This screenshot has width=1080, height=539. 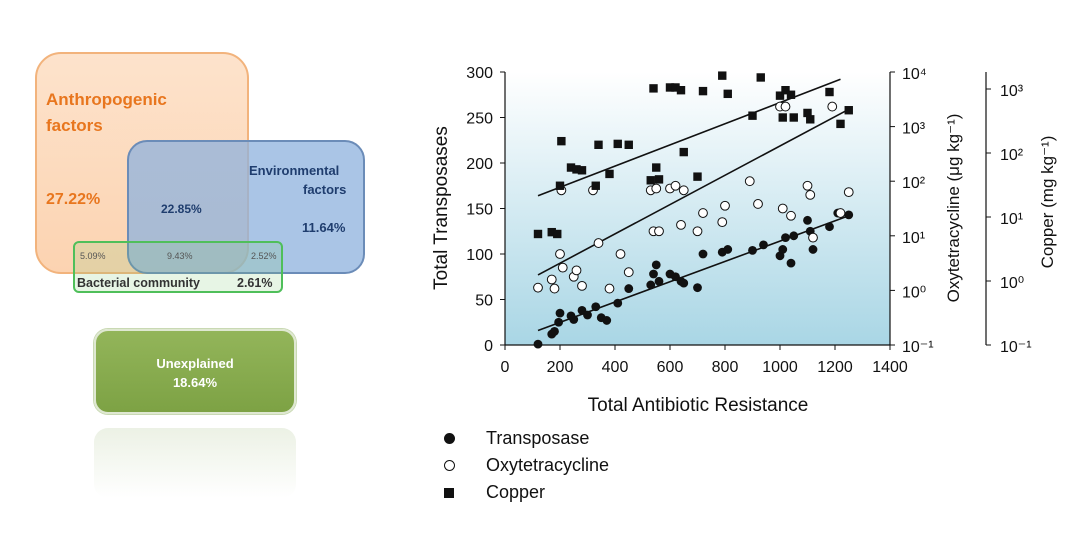 I want to click on environmental-label-line1: Environmental, so click(x=294, y=170).